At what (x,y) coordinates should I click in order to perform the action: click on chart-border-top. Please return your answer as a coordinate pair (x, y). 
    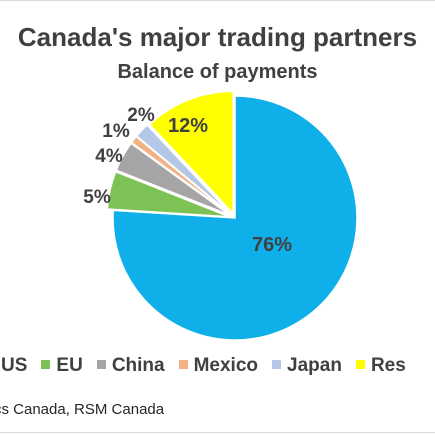
    Looking at the image, I should click on (217, 0).